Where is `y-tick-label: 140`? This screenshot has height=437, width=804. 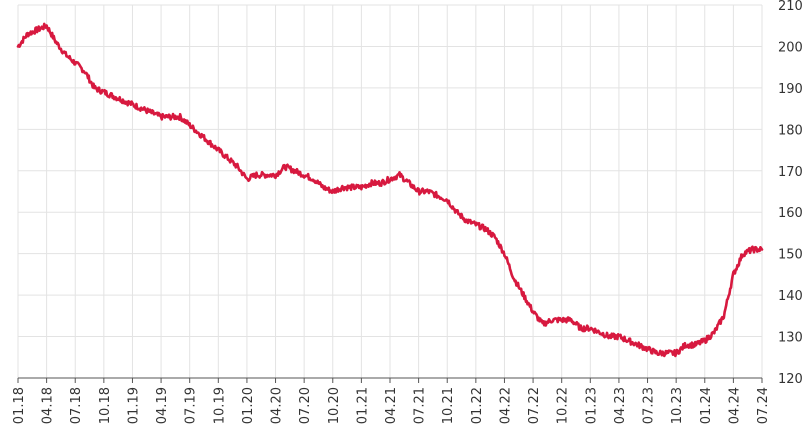 y-tick-label: 140 is located at coordinates (790, 296).